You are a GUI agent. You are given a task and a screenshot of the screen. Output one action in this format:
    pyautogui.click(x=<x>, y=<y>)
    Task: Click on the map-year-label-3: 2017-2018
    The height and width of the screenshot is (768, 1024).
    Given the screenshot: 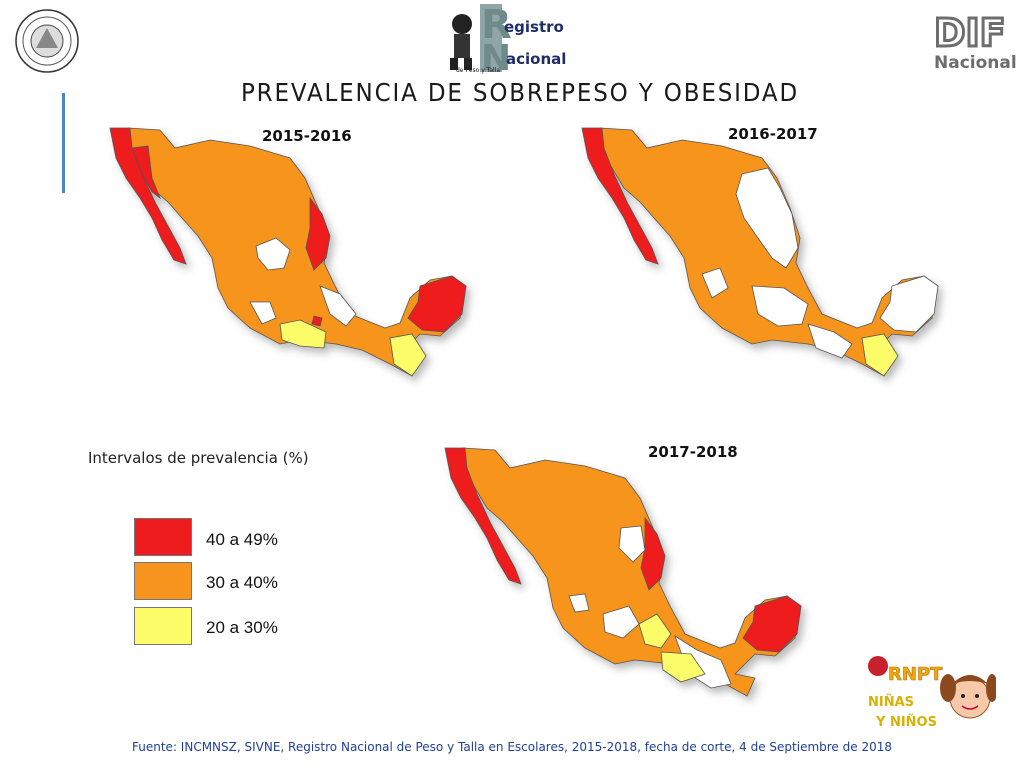 What is the action you would take?
    pyautogui.click(x=693, y=452)
    